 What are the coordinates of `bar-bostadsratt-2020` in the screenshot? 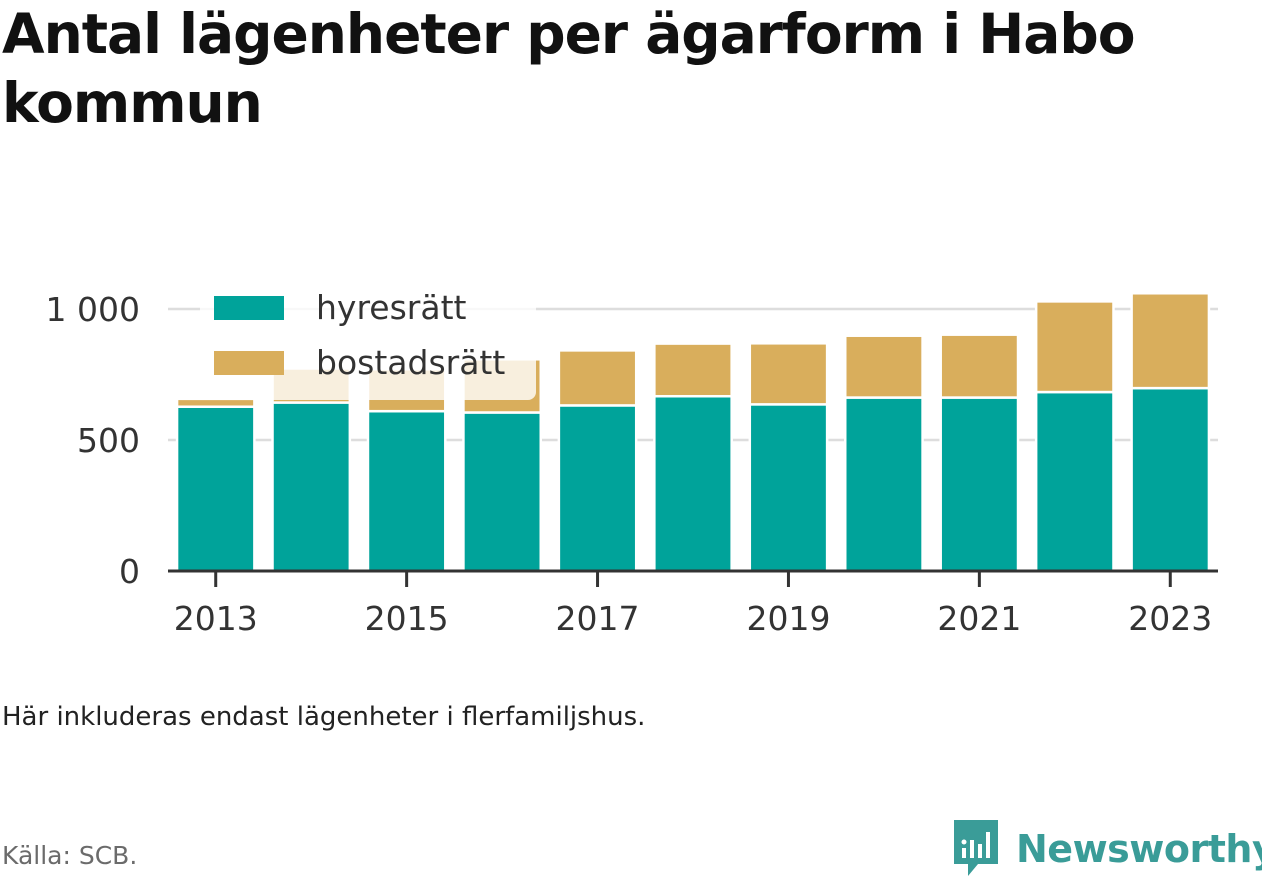 It's located at (884, 366).